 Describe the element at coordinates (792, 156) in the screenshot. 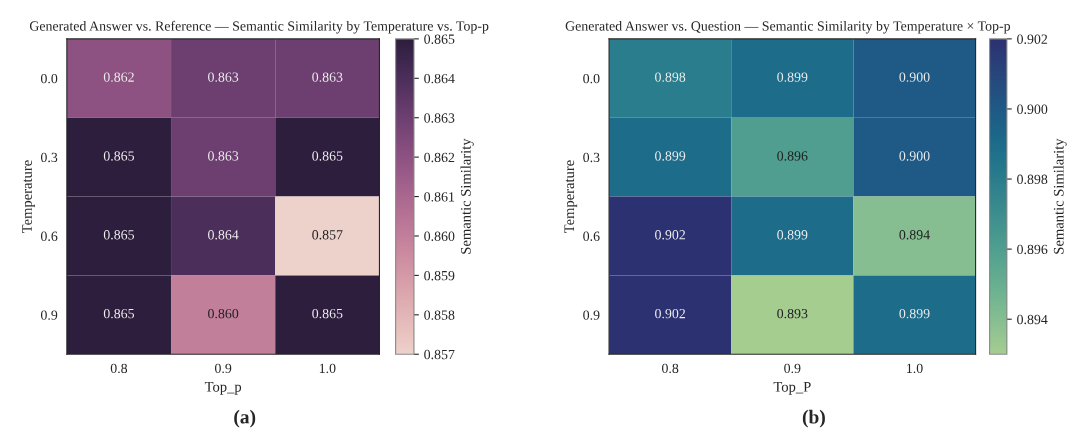

I see `data-label: 0.896` at that location.